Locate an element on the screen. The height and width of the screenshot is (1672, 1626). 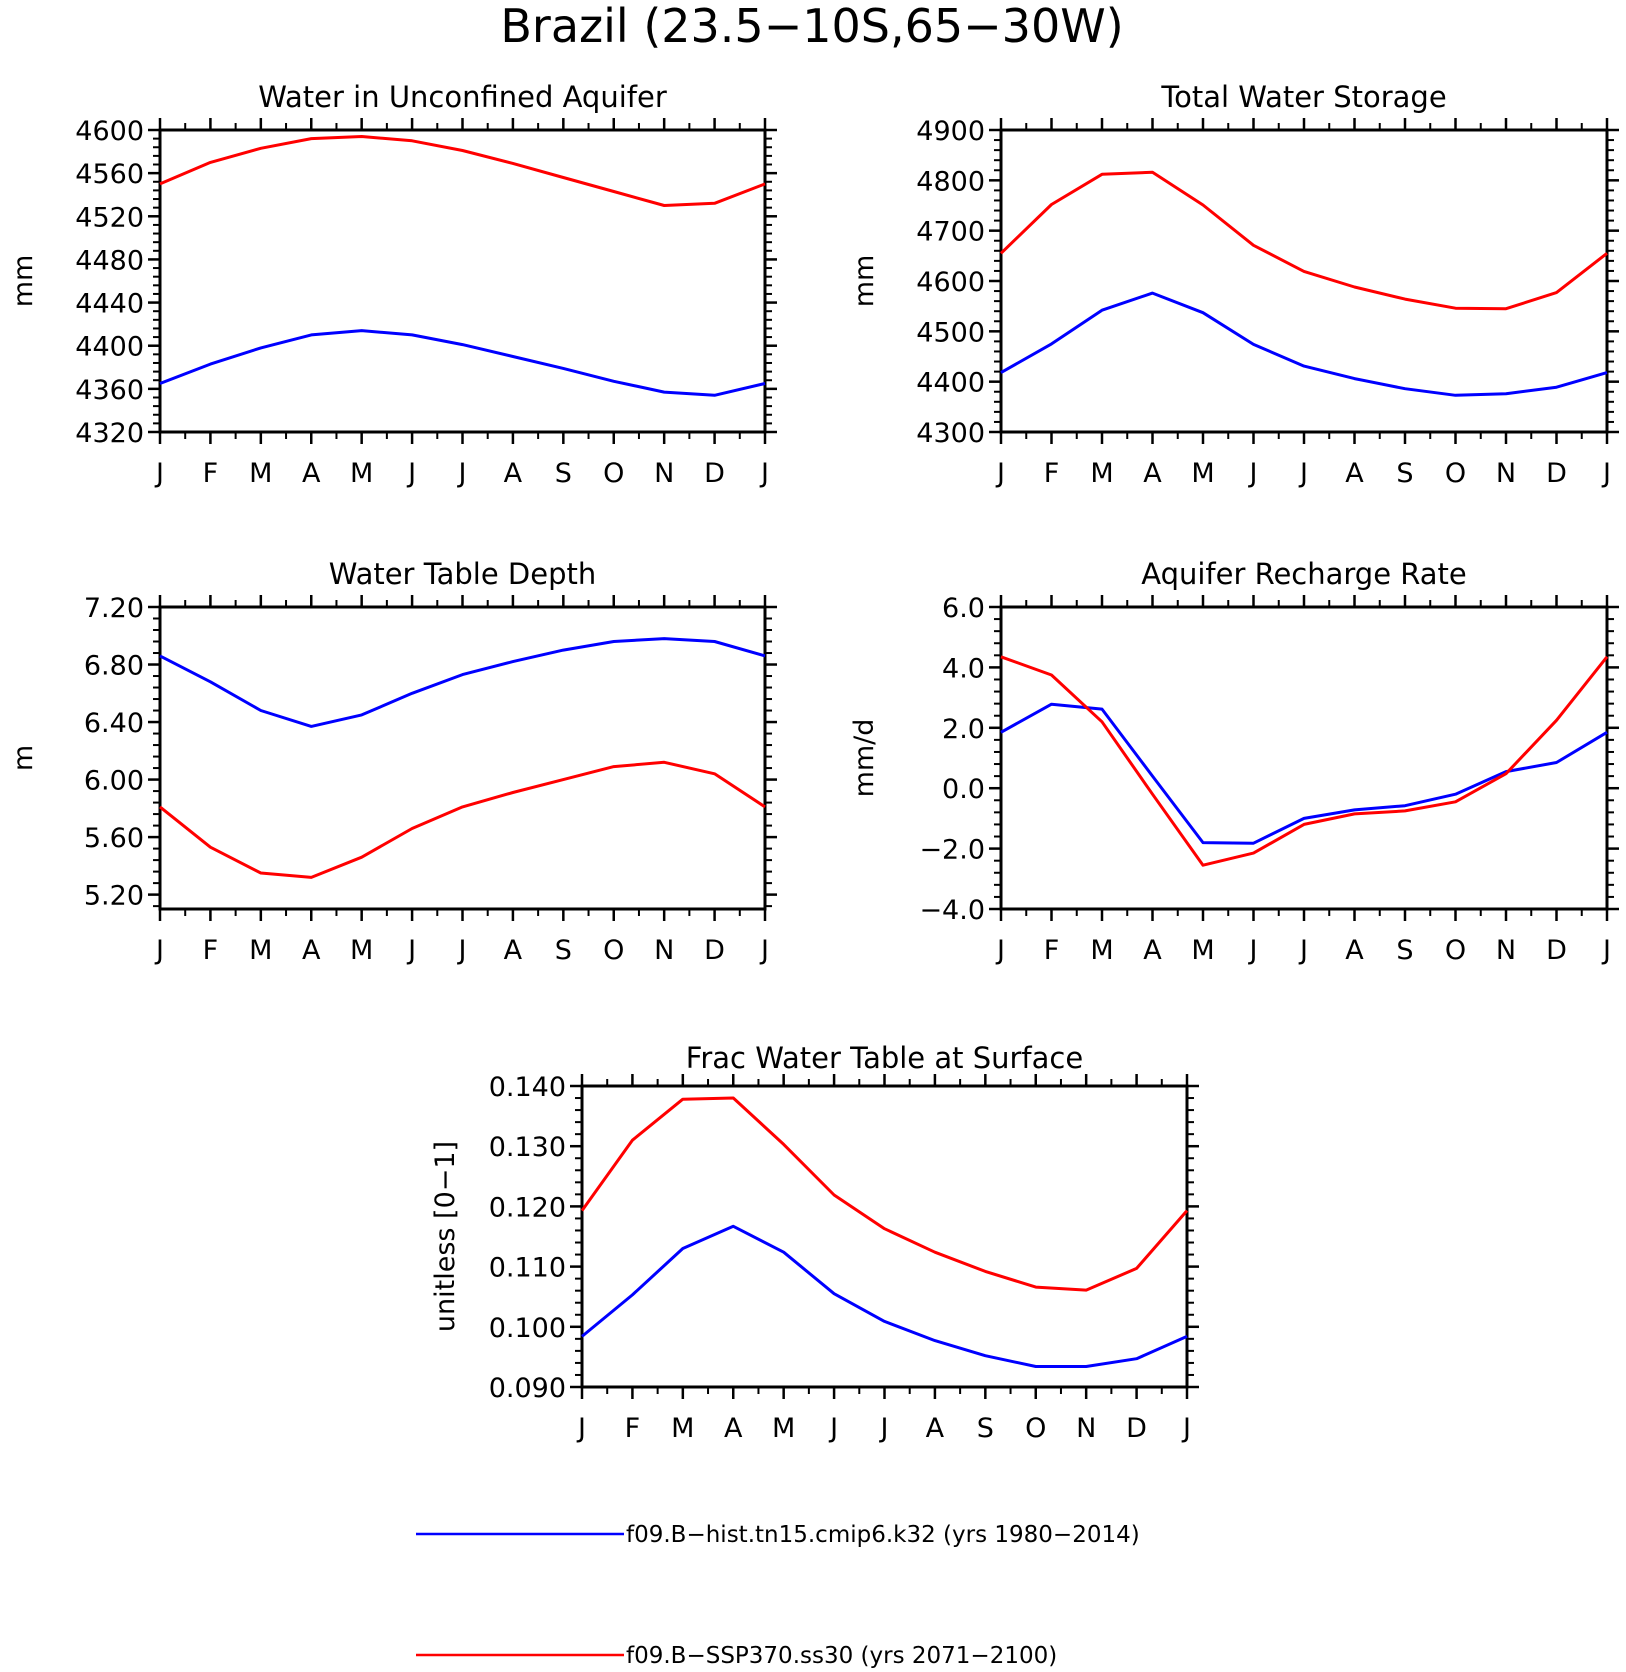
y-tick-label: 4800 is located at coordinates (950, 181).